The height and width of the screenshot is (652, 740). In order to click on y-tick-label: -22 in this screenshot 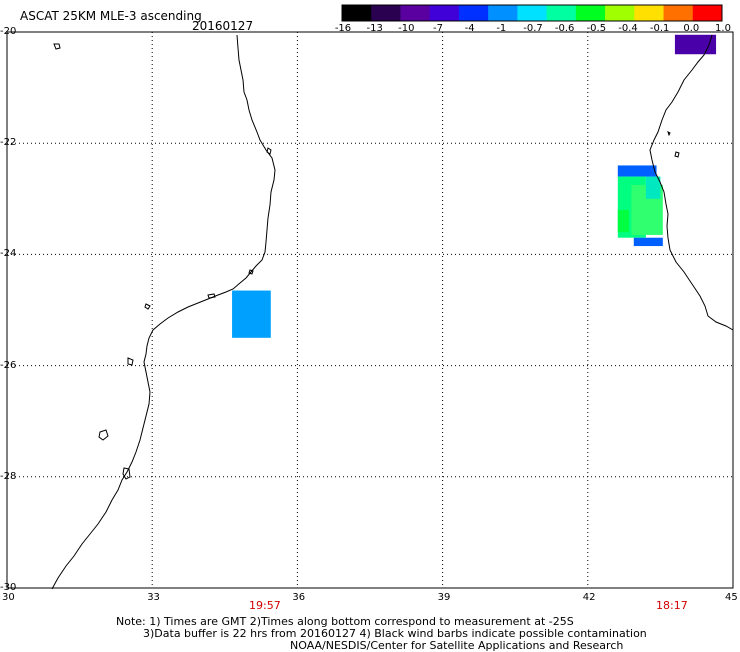, I will do `click(8, 143)`.